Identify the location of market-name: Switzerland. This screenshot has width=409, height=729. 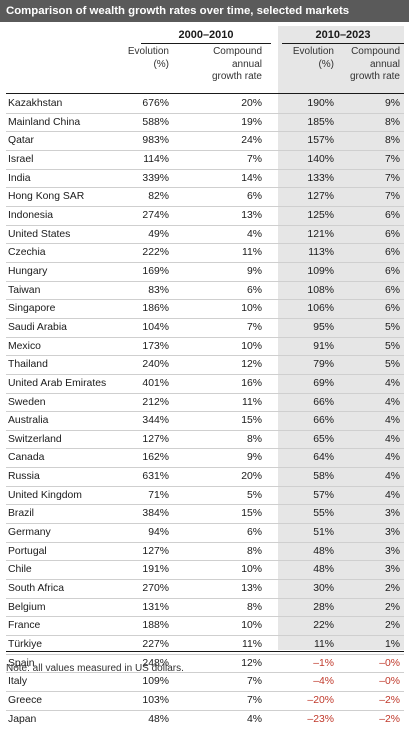
(35, 439).